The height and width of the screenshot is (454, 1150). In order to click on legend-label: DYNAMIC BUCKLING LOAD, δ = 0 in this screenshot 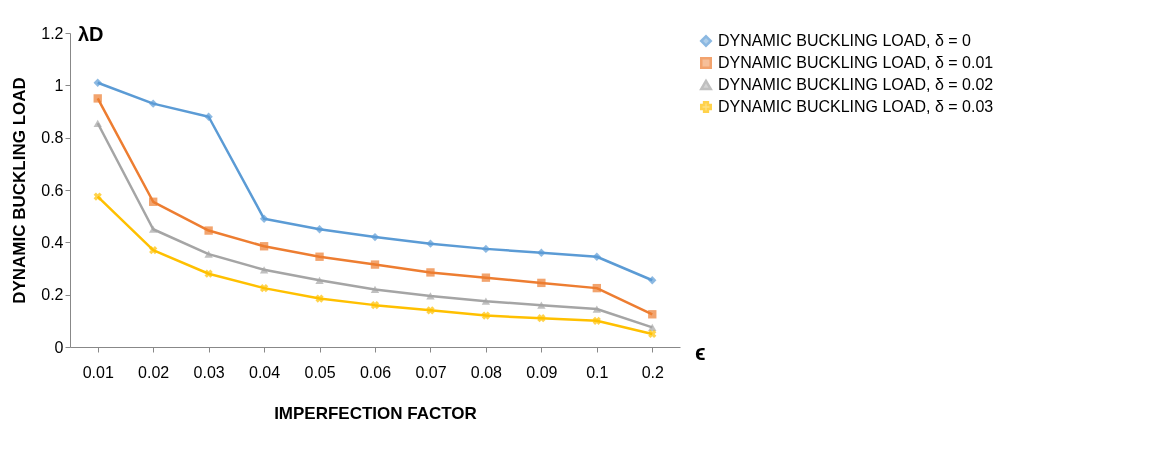, I will do `click(845, 40)`.